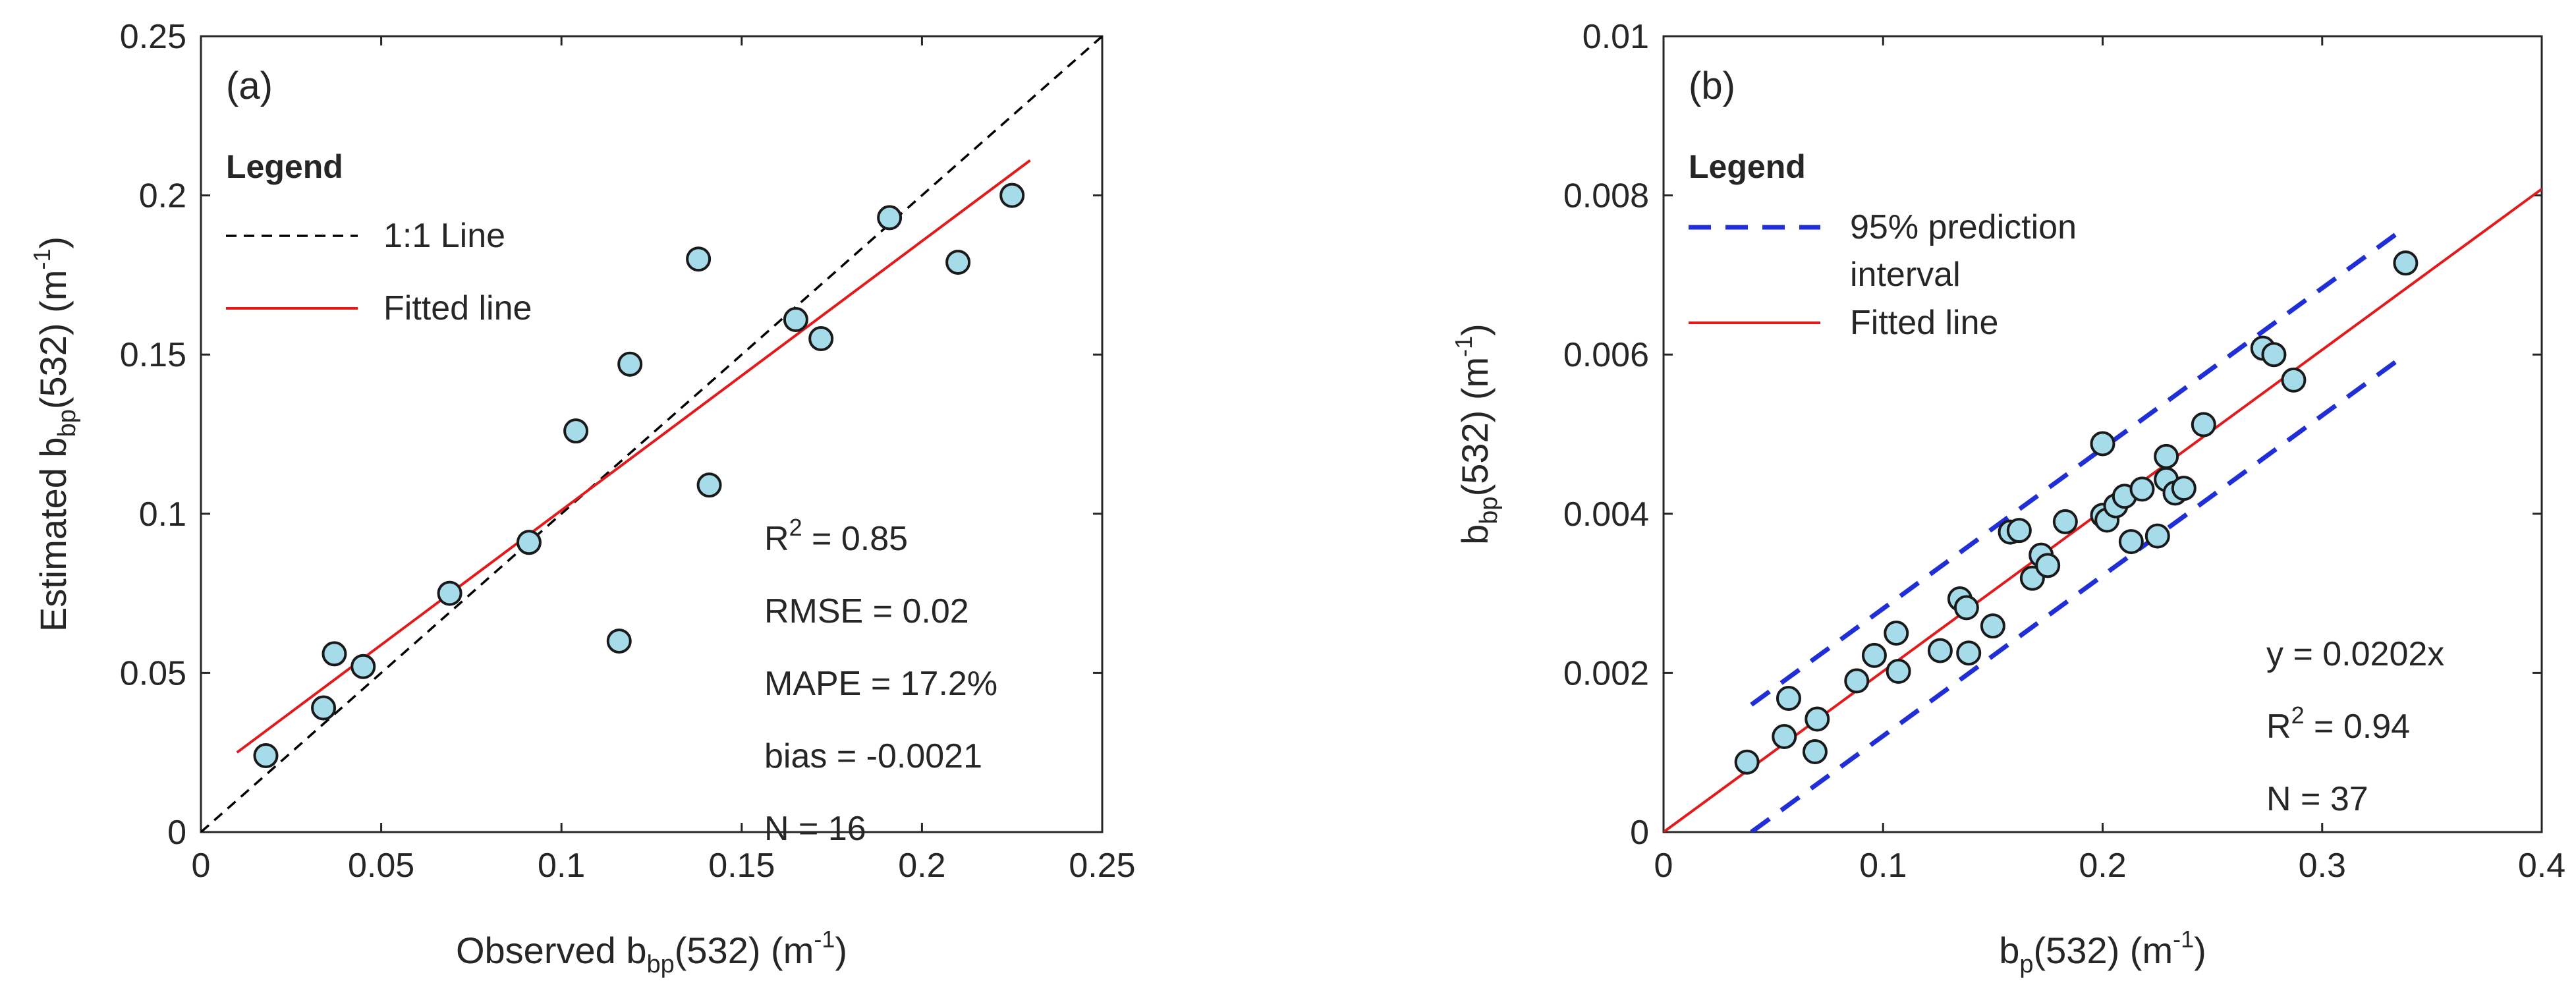  Describe the element at coordinates (2355, 654) in the screenshot. I see `stat-line: y = 0.0202x` at that location.